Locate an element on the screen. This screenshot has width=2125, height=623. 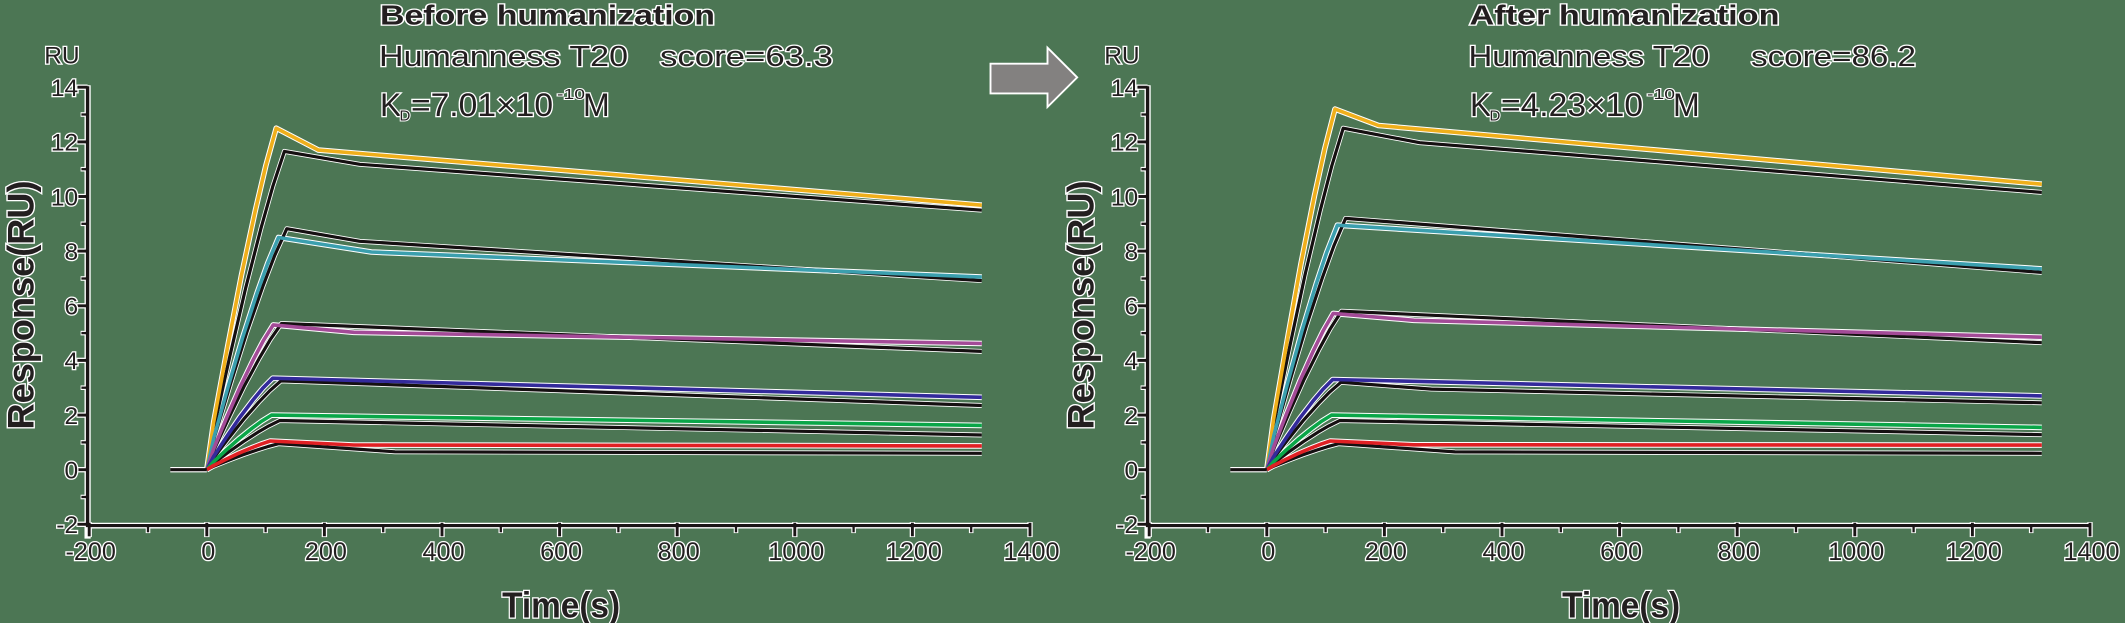
svg-text: =4.23×10 is located at coordinates (1572, 105).